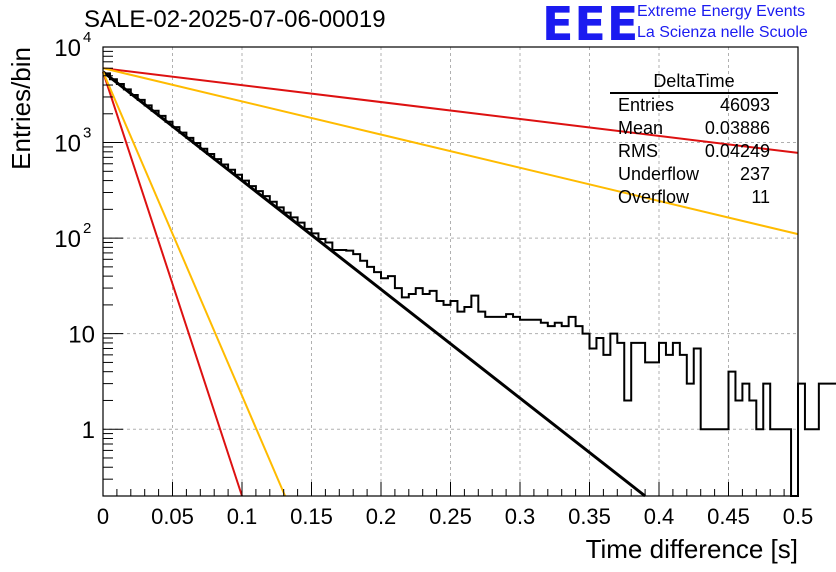  I want to click on logo-line-2: La Scienza nelle Scuole, so click(722, 32).